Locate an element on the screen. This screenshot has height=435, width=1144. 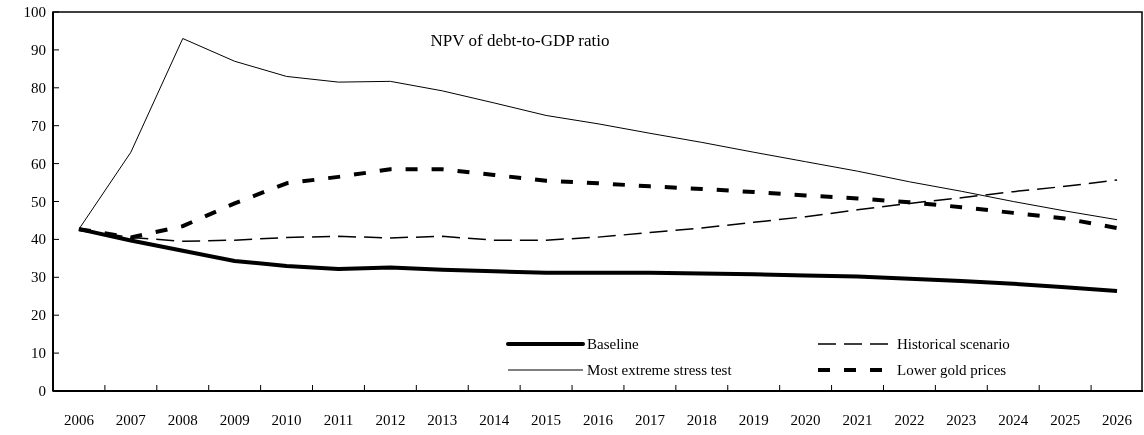
x-tick-label: 2019 is located at coordinates (753, 420).